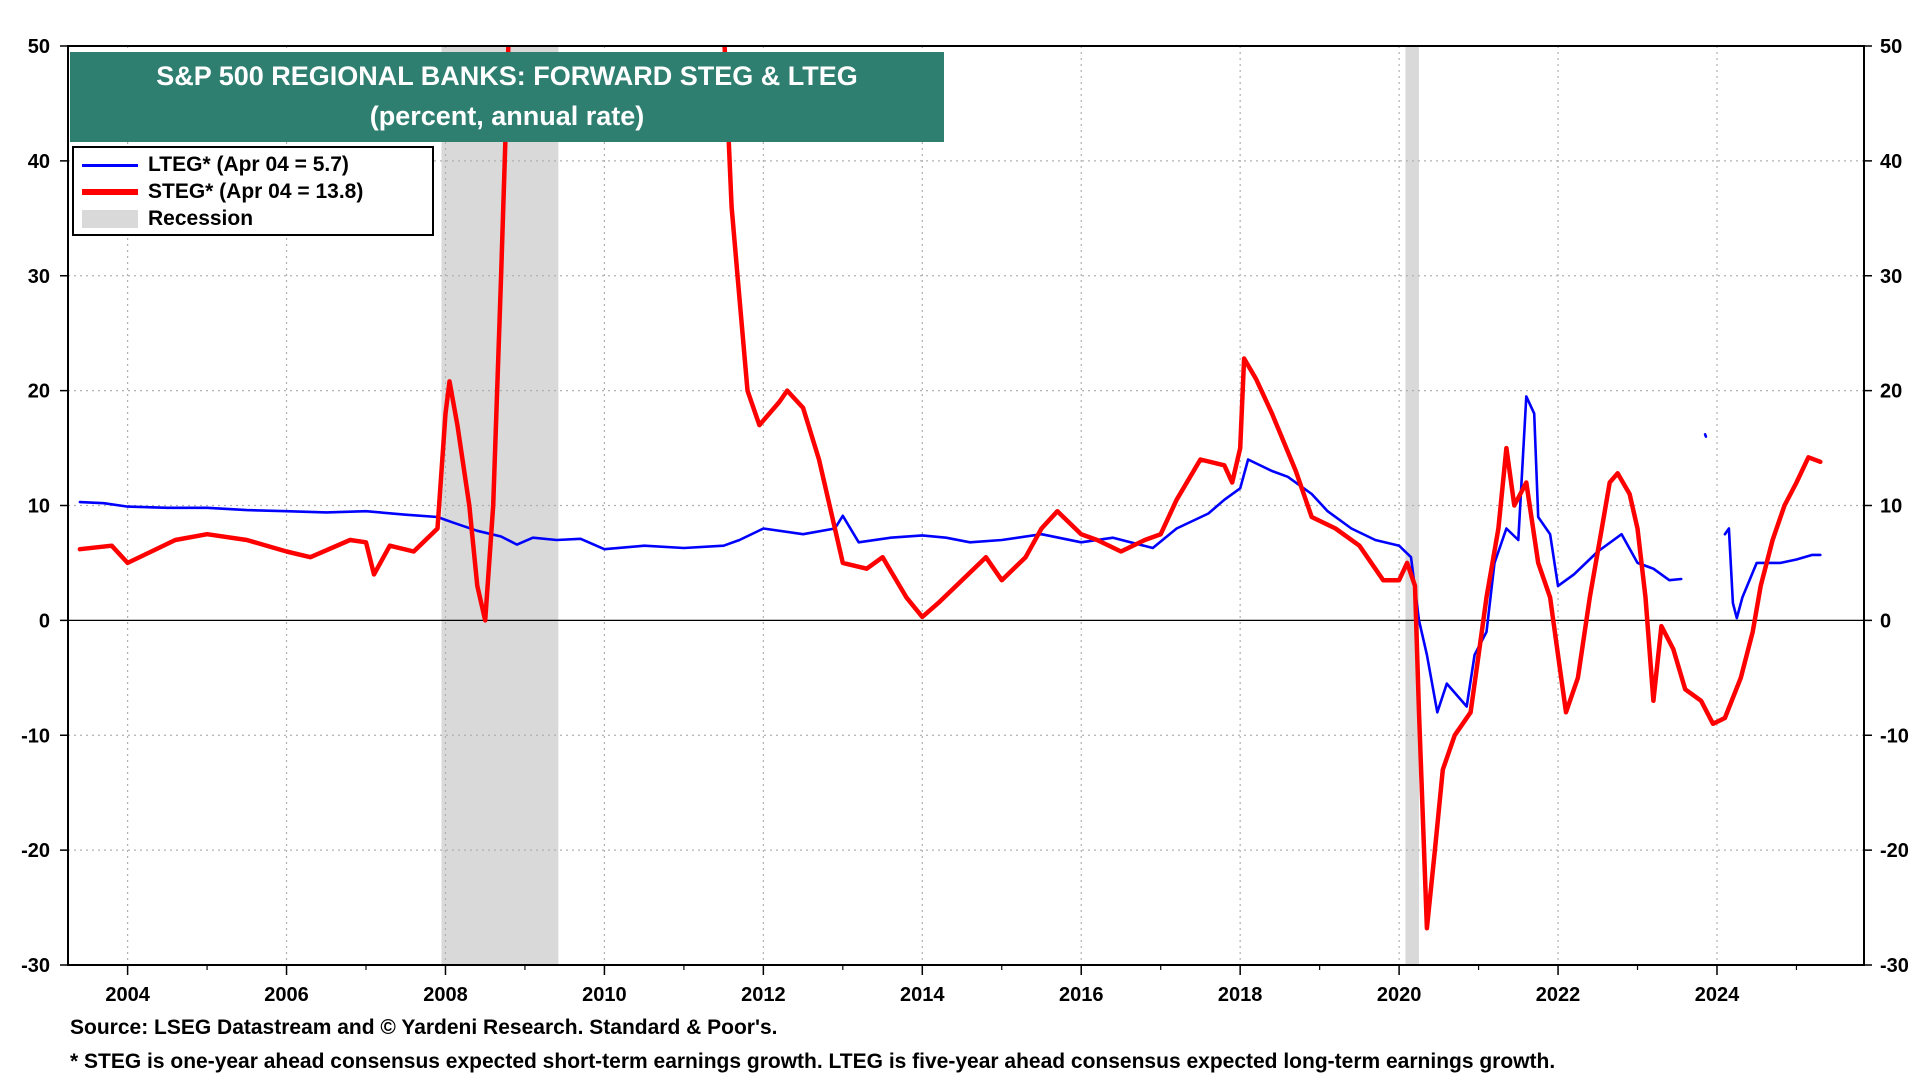 This screenshot has height=1080, width=1920. I want to click on x-tick-label: 2022, so click(1558, 995).